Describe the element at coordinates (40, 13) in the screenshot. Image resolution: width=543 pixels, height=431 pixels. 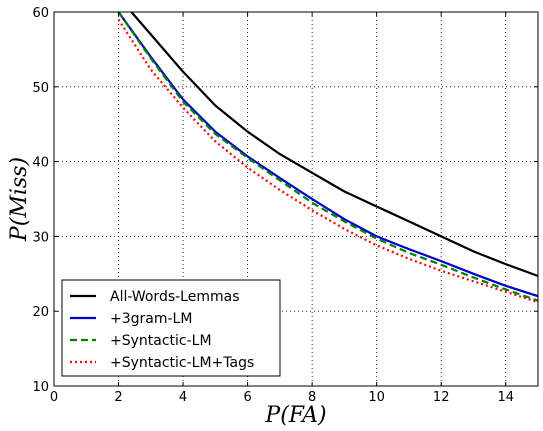
I see `y-tick-label: 60` at that location.